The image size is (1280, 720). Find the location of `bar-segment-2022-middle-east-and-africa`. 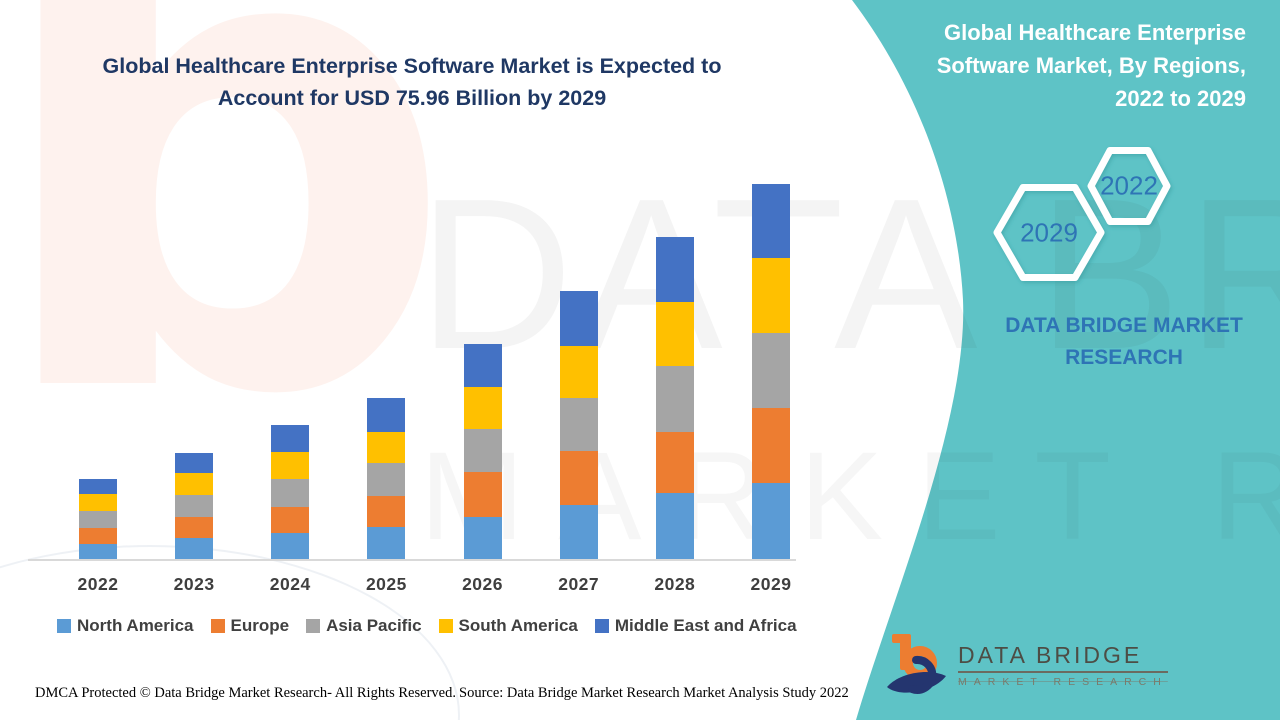

bar-segment-2022-middle-east-and-africa is located at coordinates (98, 487).